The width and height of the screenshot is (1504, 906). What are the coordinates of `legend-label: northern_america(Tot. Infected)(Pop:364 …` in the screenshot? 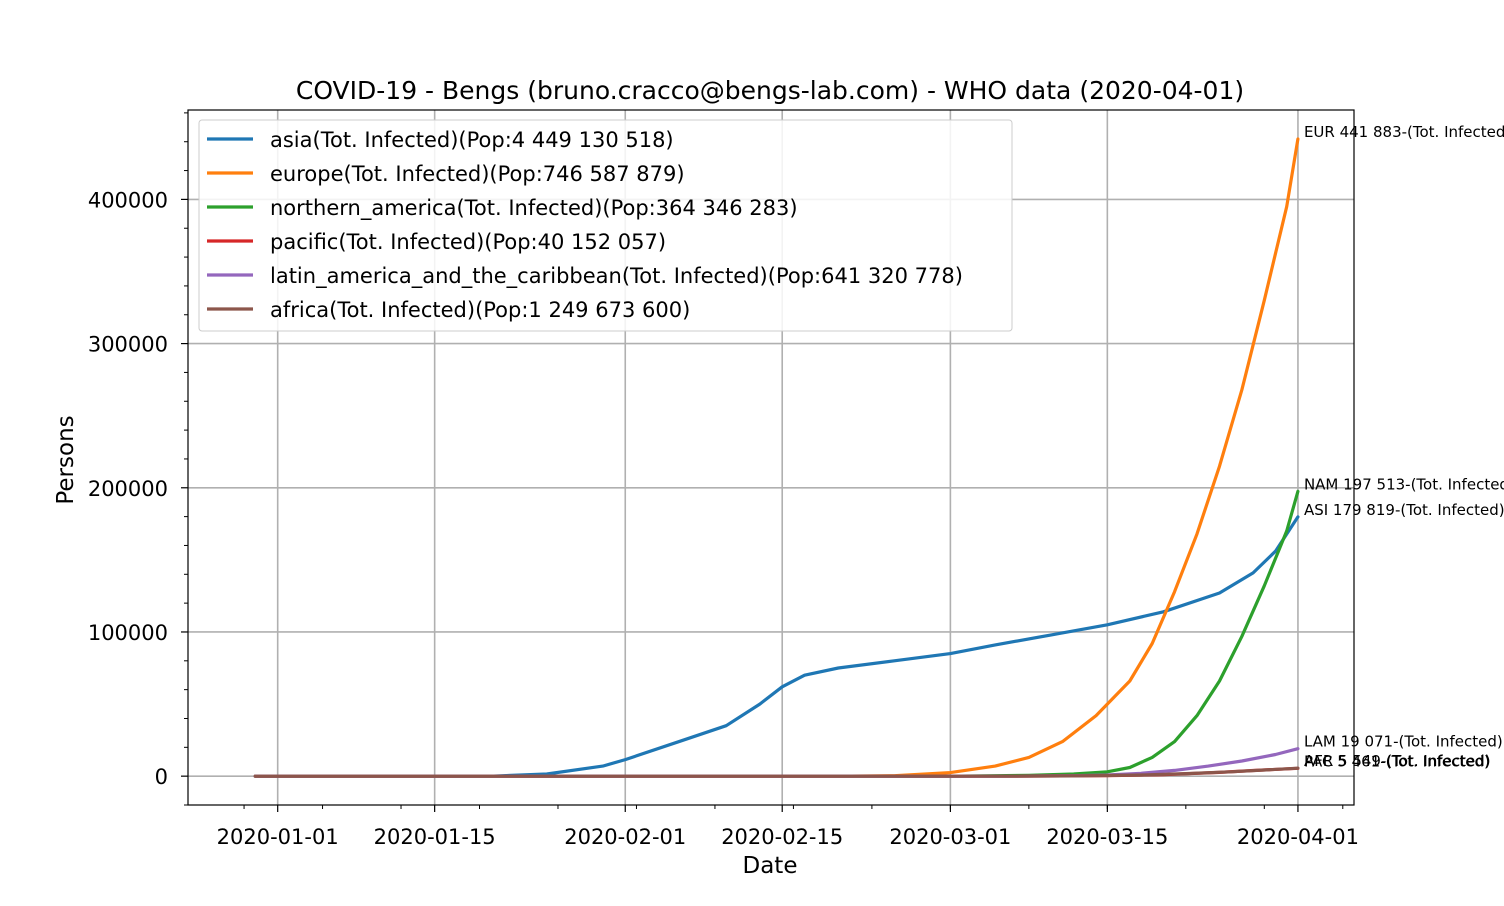 It's located at (534, 208).